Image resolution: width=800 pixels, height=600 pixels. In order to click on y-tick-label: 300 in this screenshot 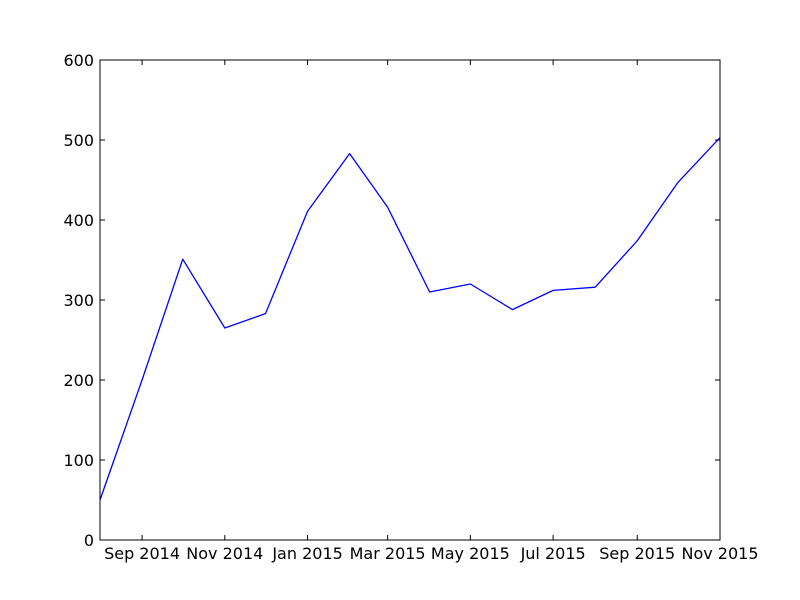, I will do `click(78, 300)`.